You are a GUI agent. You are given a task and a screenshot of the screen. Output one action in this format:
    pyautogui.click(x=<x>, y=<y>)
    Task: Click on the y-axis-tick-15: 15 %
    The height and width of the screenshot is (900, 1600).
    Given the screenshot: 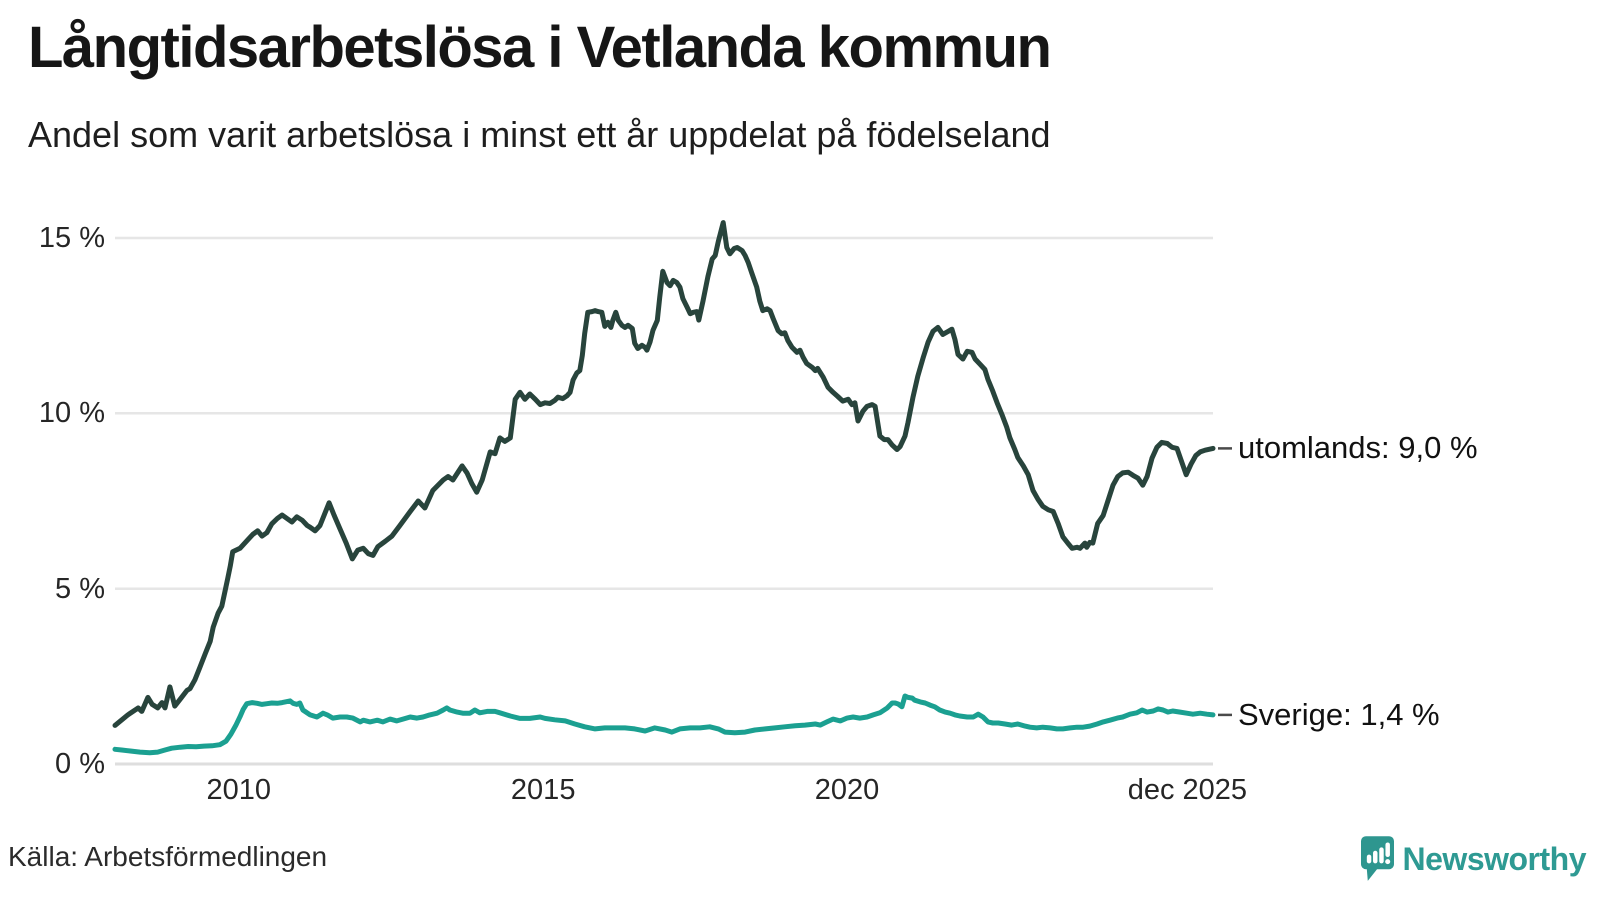 What is the action you would take?
    pyautogui.click(x=71, y=238)
    